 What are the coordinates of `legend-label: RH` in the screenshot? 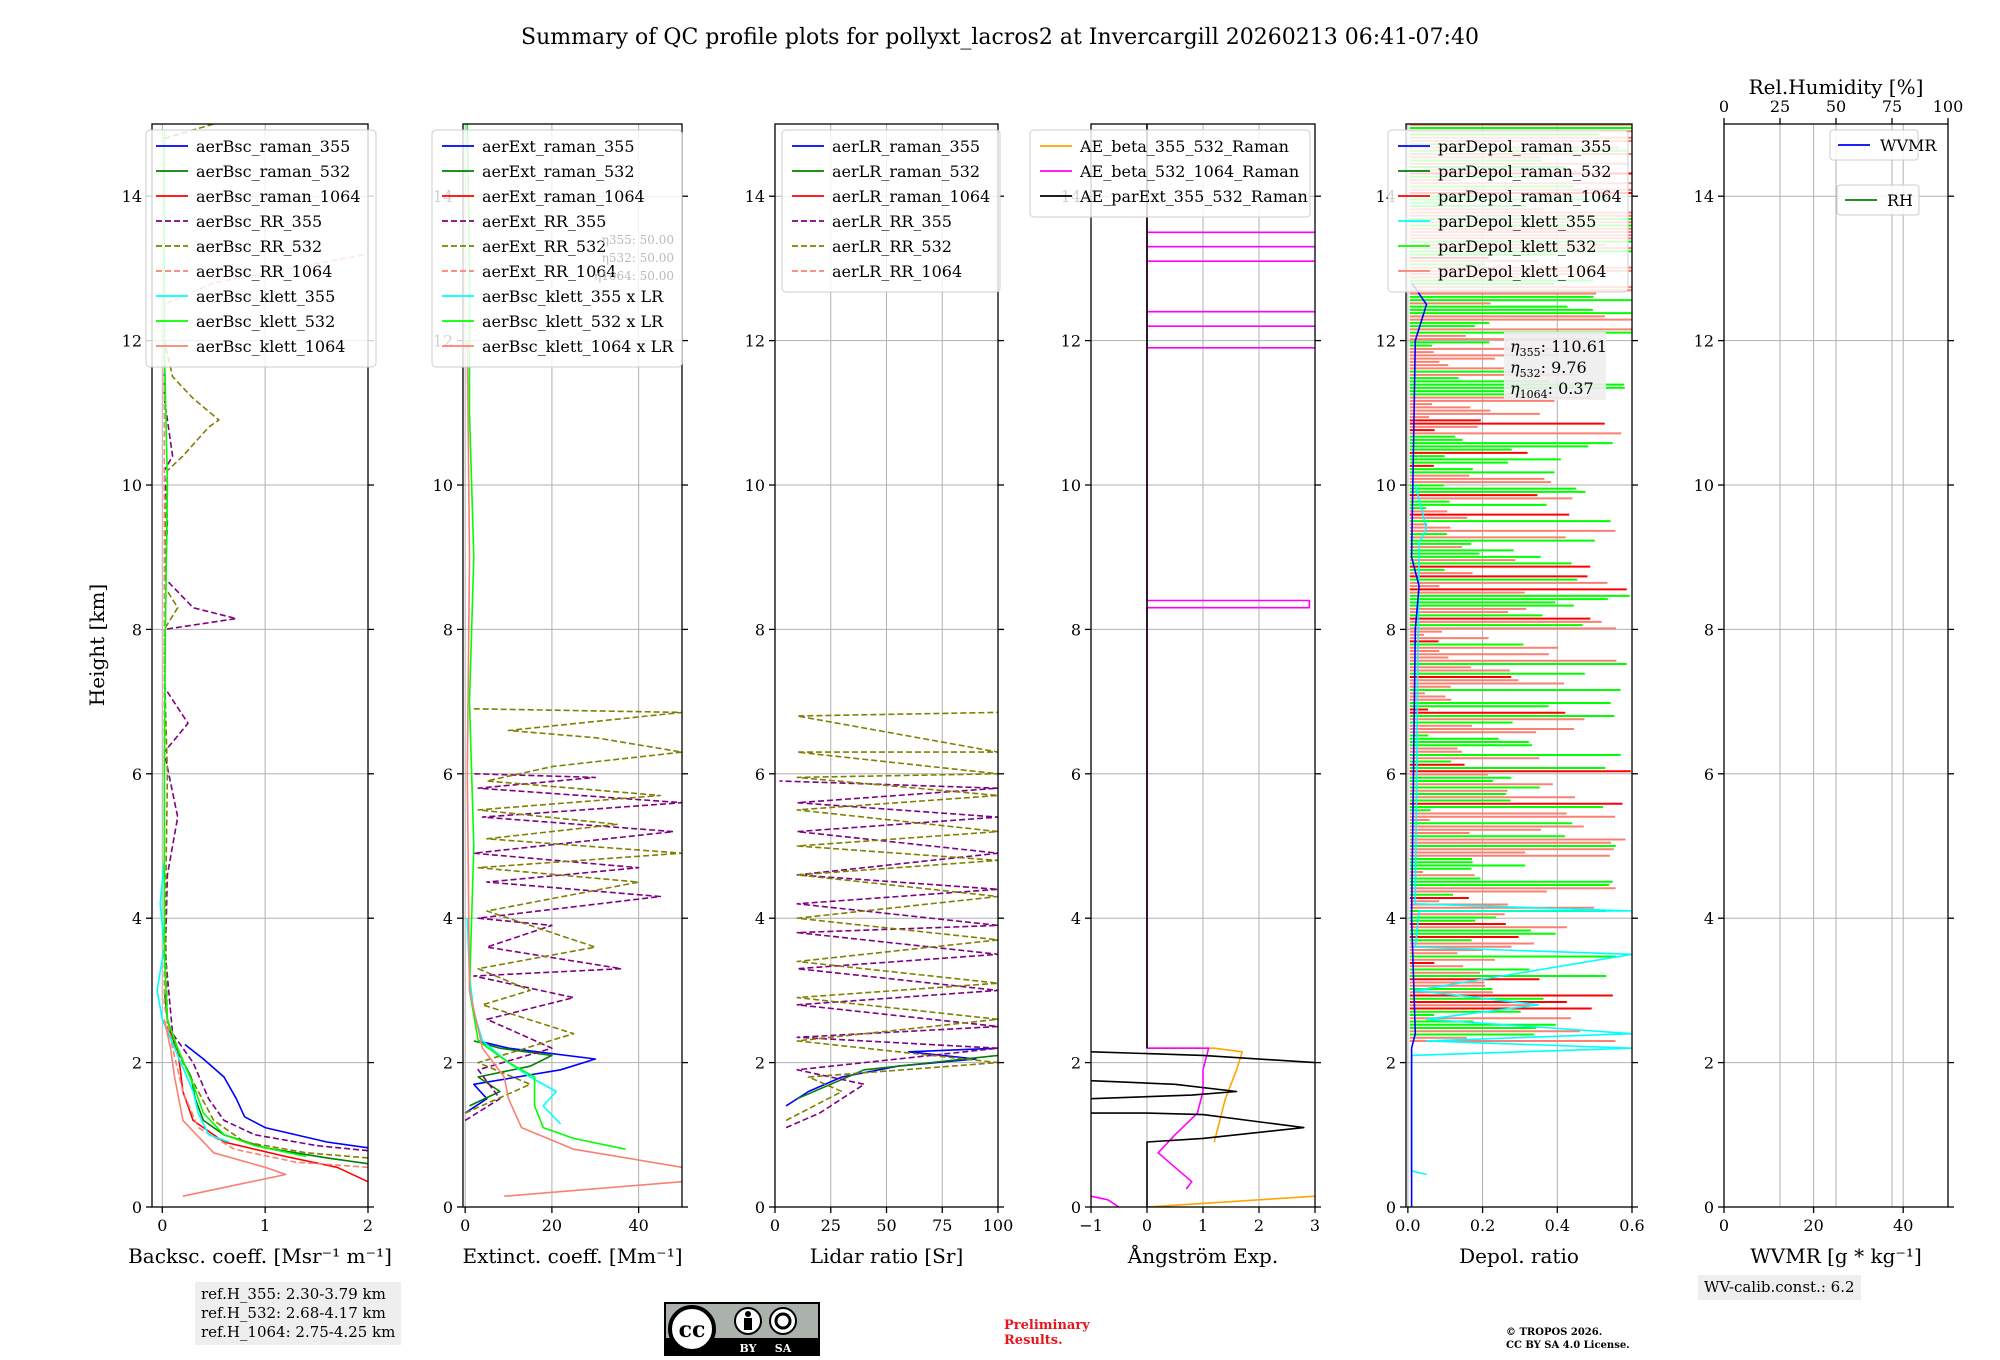 It's located at (1900, 200).